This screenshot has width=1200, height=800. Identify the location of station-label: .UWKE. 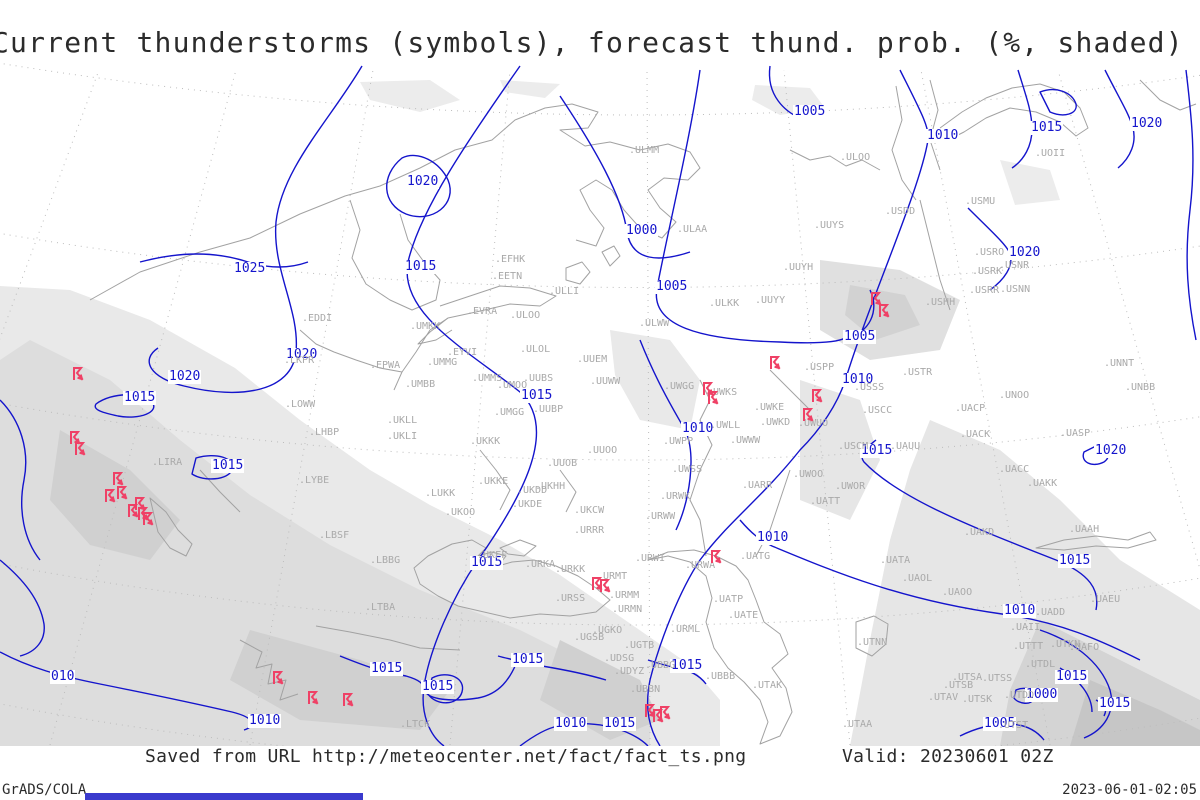
(769, 407).